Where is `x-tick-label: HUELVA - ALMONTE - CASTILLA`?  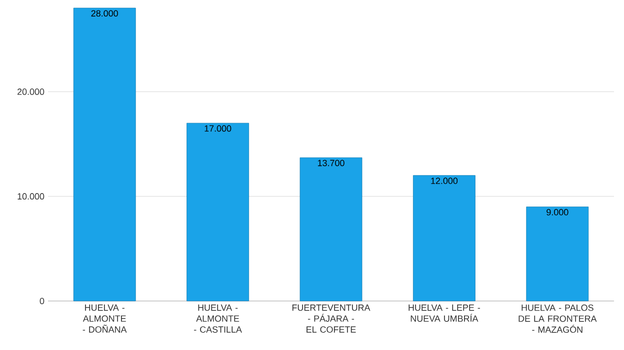
x-tick-label: HUELVA - ALMONTE - CASTILLA is located at coordinates (218, 318).